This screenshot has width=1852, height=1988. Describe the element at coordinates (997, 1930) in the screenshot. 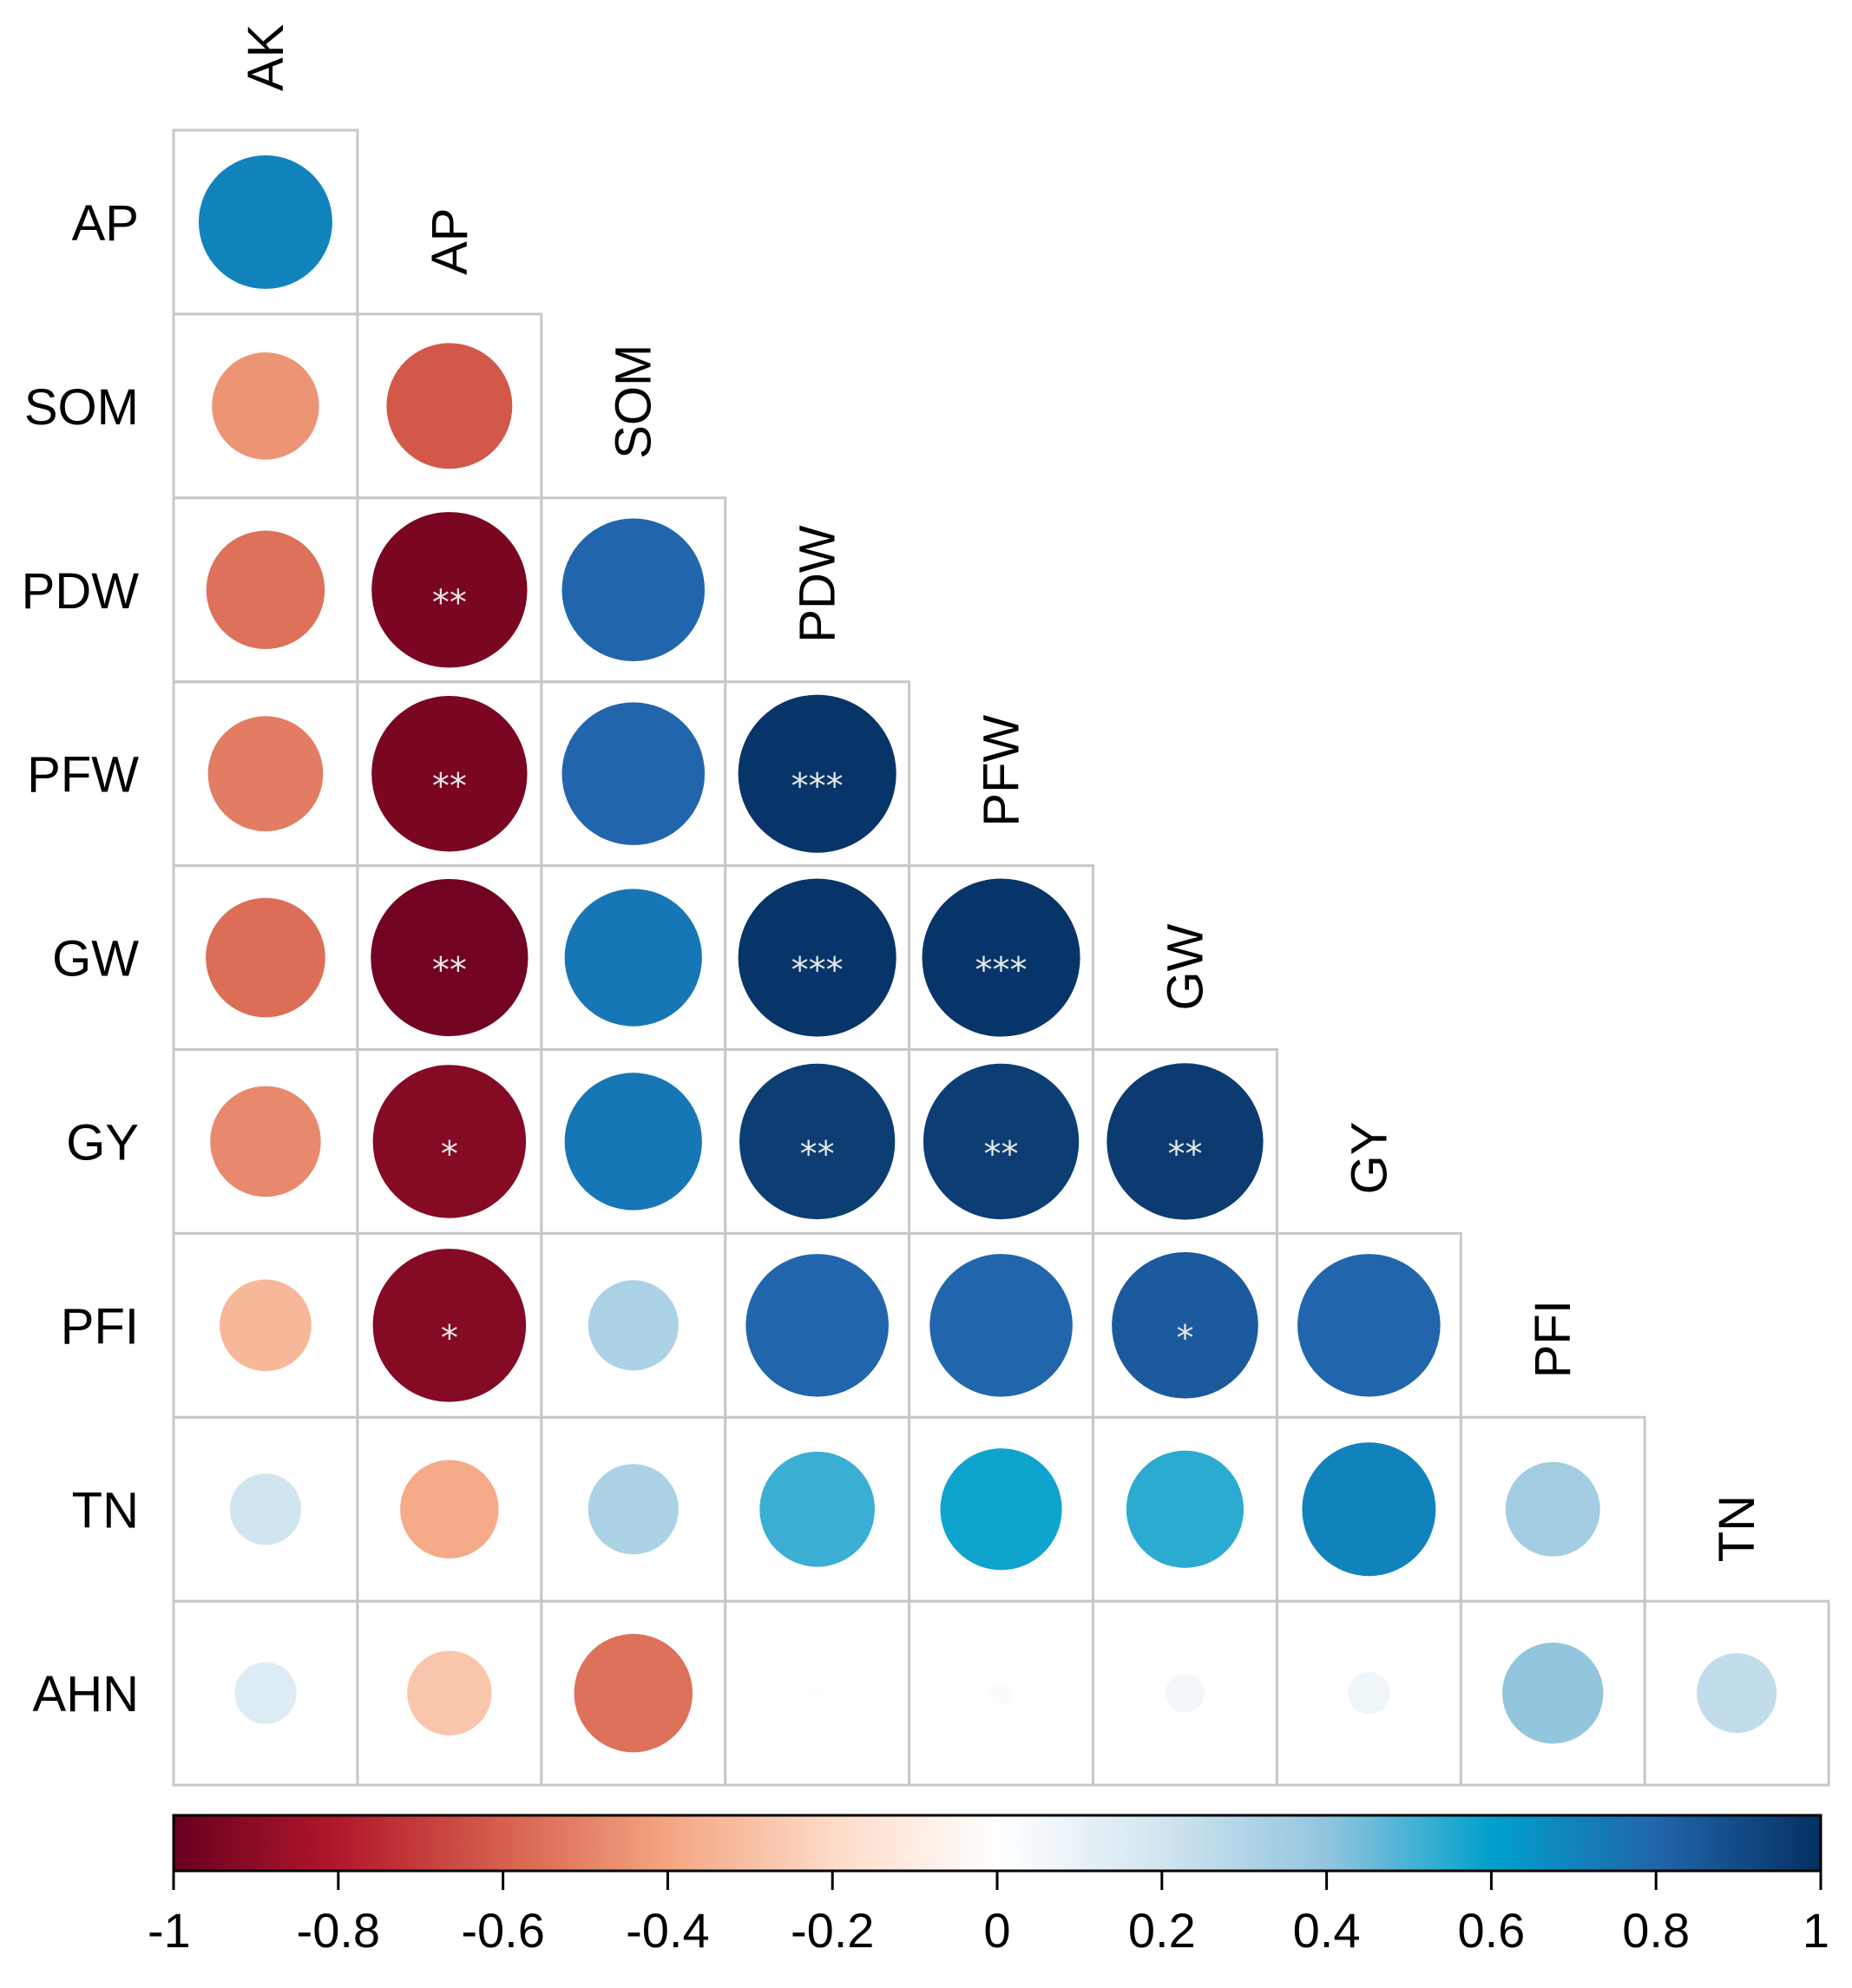

I see `colorbar-tick-label: 0` at that location.